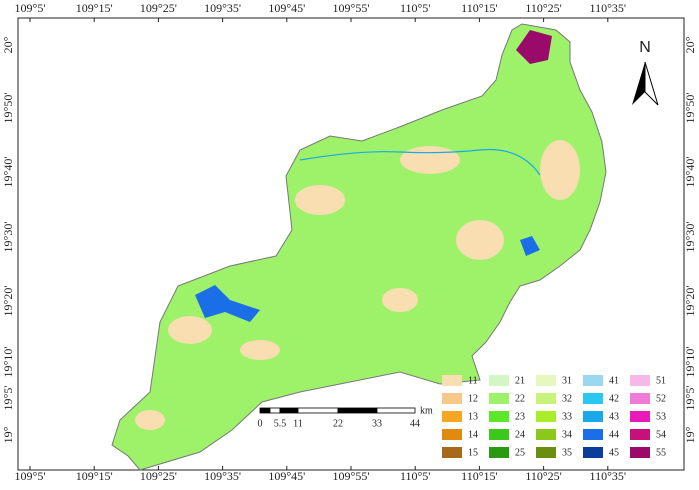  Describe the element at coordinates (567, 380) in the screenshot. I see `legend-label: 31` at that location.